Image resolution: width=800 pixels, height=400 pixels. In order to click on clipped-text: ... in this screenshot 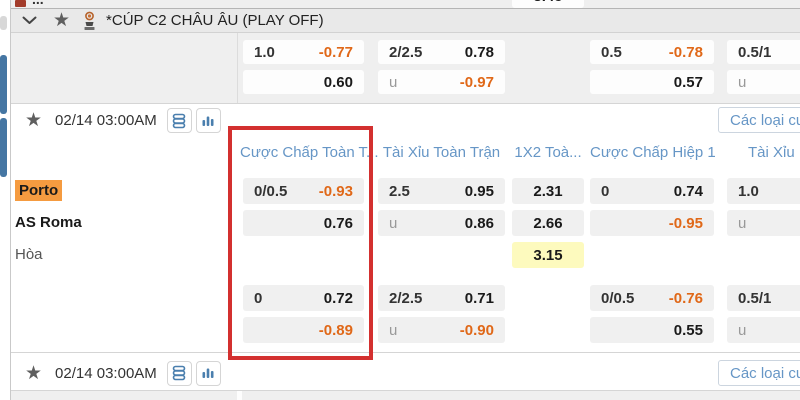, I will do `click(38, 3)`.